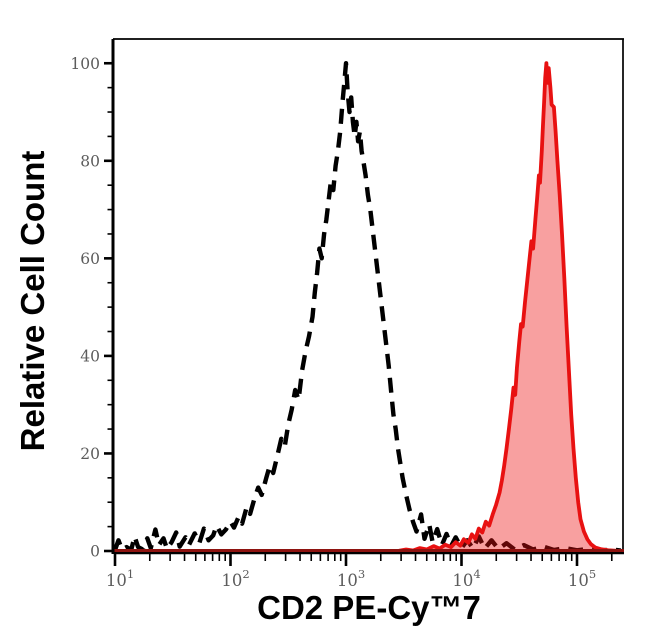  What do you see at coordinates (466, 578) in the screenshot?
I see `x-tick-label: 10⁴` at bounding box center [466, 578].